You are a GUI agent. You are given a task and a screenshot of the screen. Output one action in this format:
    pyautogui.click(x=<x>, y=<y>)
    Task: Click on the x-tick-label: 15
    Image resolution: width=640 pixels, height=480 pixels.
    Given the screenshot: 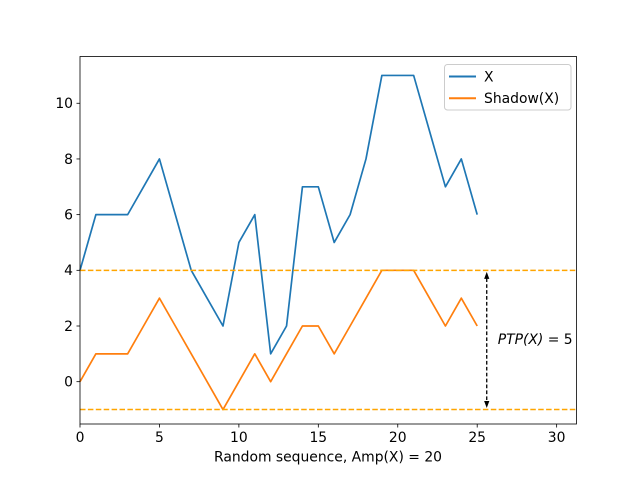 What is the action you would take?
    pyautogui.click(x=318, y=438)
    